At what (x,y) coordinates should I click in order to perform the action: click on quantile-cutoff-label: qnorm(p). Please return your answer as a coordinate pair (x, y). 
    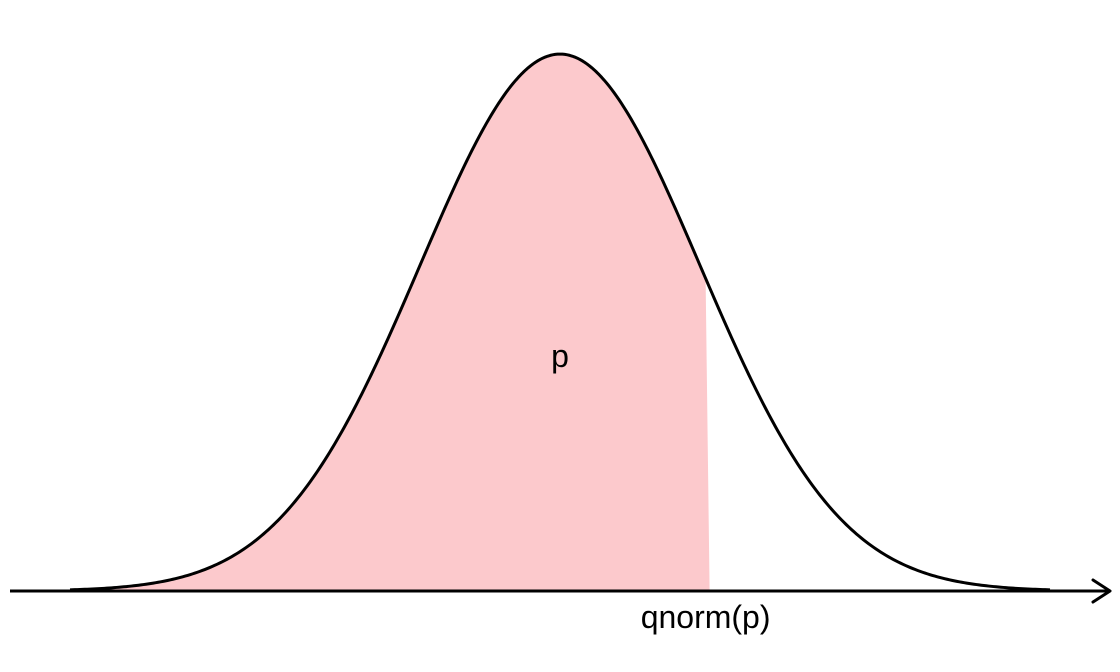
    Looking at the image, I should click on (706, 617).